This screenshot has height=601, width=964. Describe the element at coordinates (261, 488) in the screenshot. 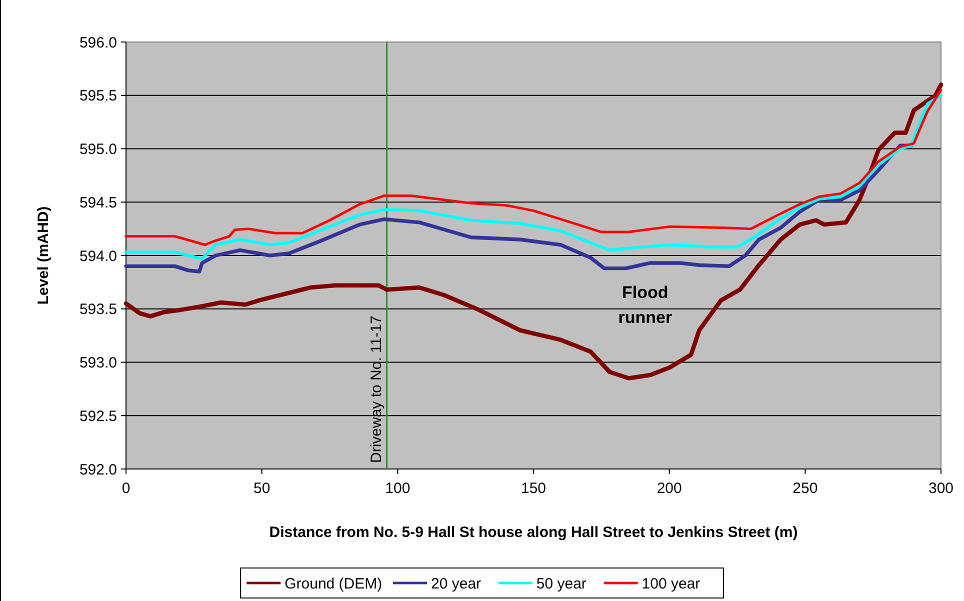

I see `x-tick-label: 50` at that location.